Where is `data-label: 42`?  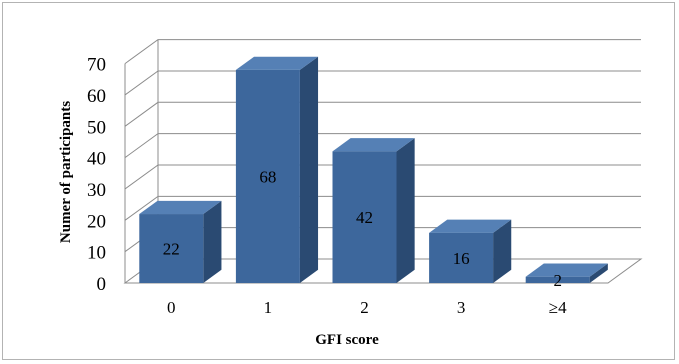 data-label: 42 is located at coordinates (364, 217).